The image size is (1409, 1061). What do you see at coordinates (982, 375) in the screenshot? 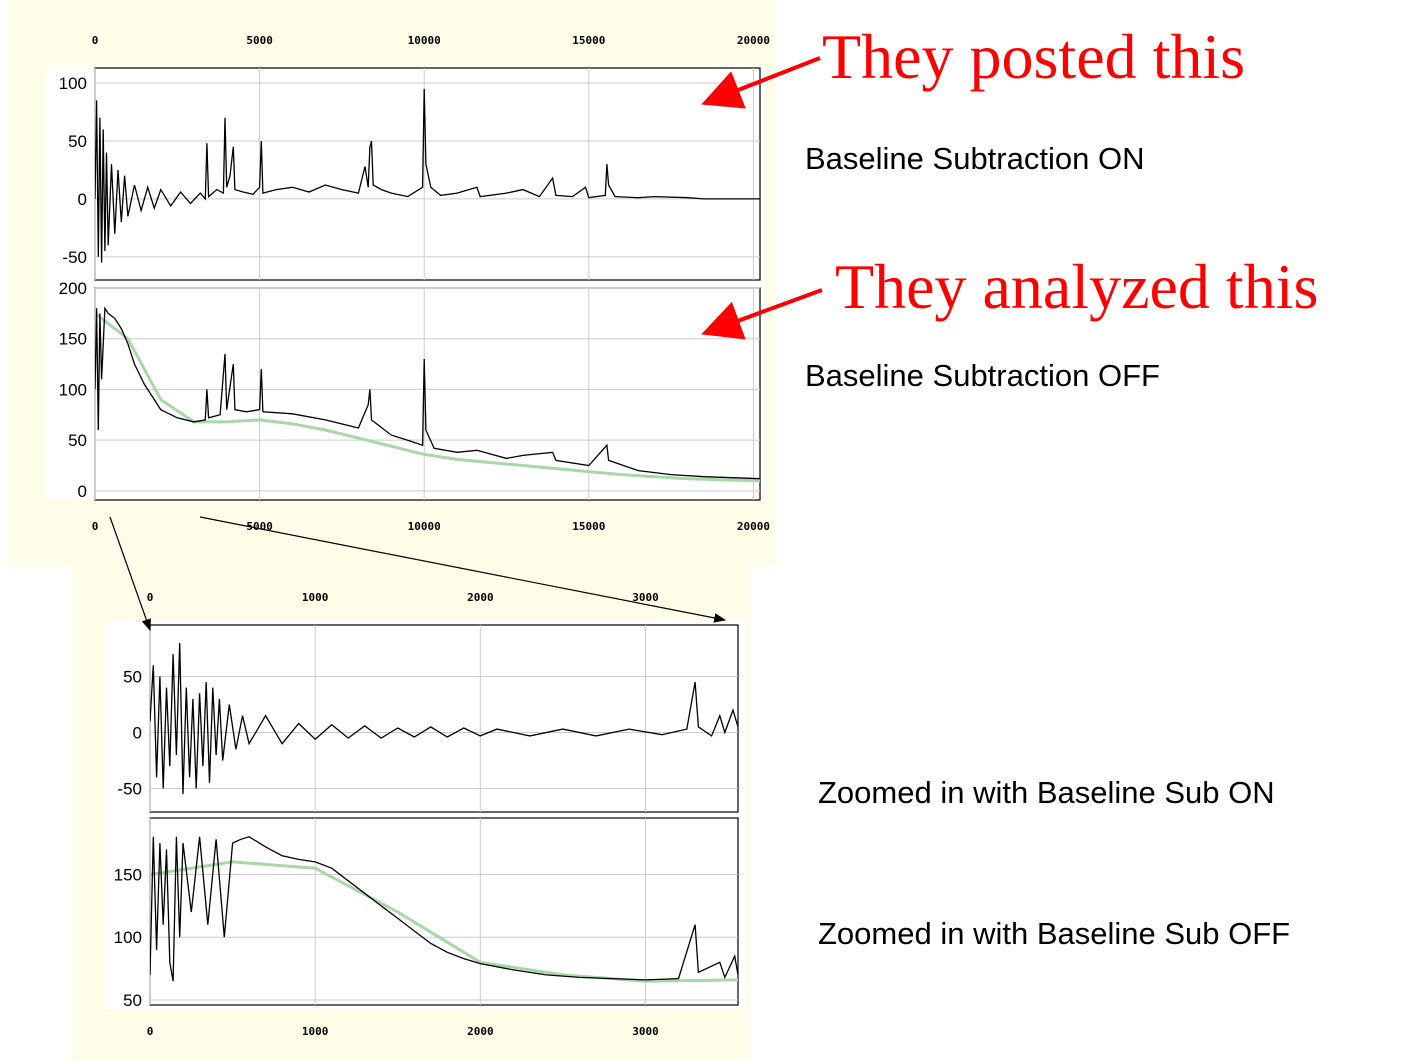
I see `annotation: Baseline Subtraction OFF` at bounding box center [982, 375].